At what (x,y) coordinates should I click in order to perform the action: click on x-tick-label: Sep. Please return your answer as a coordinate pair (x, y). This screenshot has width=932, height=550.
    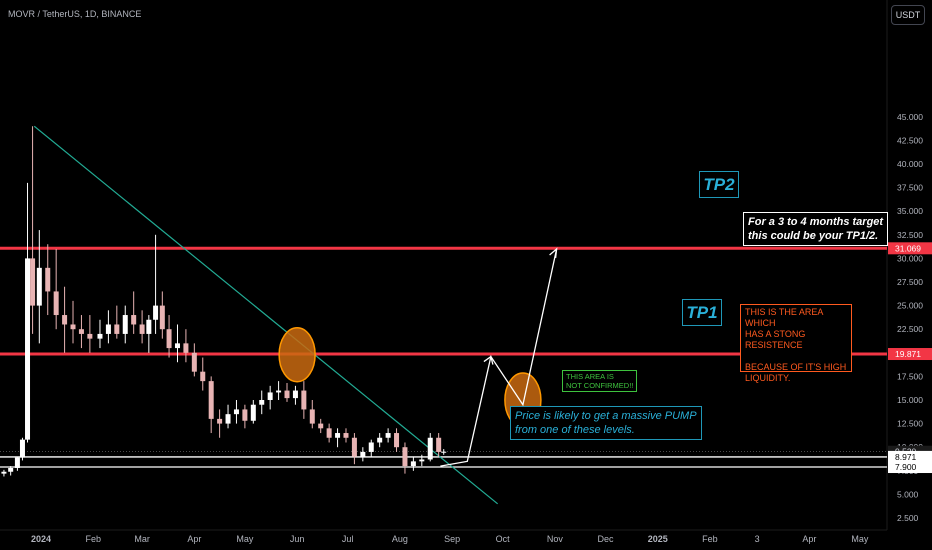
    Looking at the image, I should click on (452, 539).